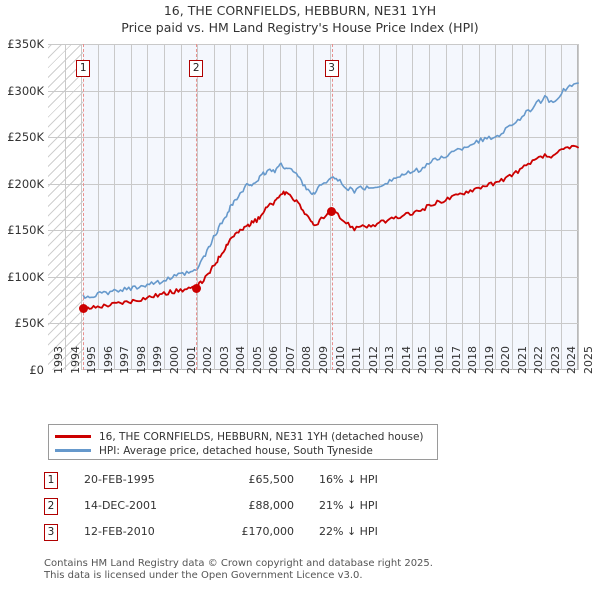 This screenshot has height=590, width=600. I want to click on x-tick-label: 2020, so click(506, 360).